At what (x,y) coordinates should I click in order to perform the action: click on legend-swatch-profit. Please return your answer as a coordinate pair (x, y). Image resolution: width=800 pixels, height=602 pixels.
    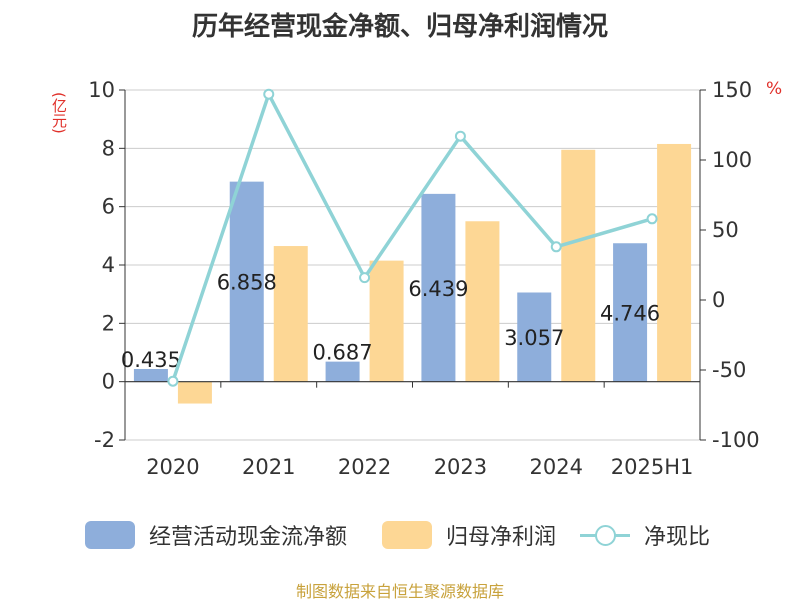
    Looking at the image, I should click on (407, 535).